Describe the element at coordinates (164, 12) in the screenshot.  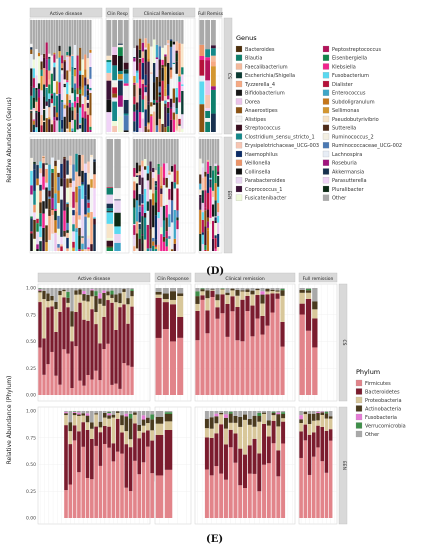
I see `facet-strip` at that location.